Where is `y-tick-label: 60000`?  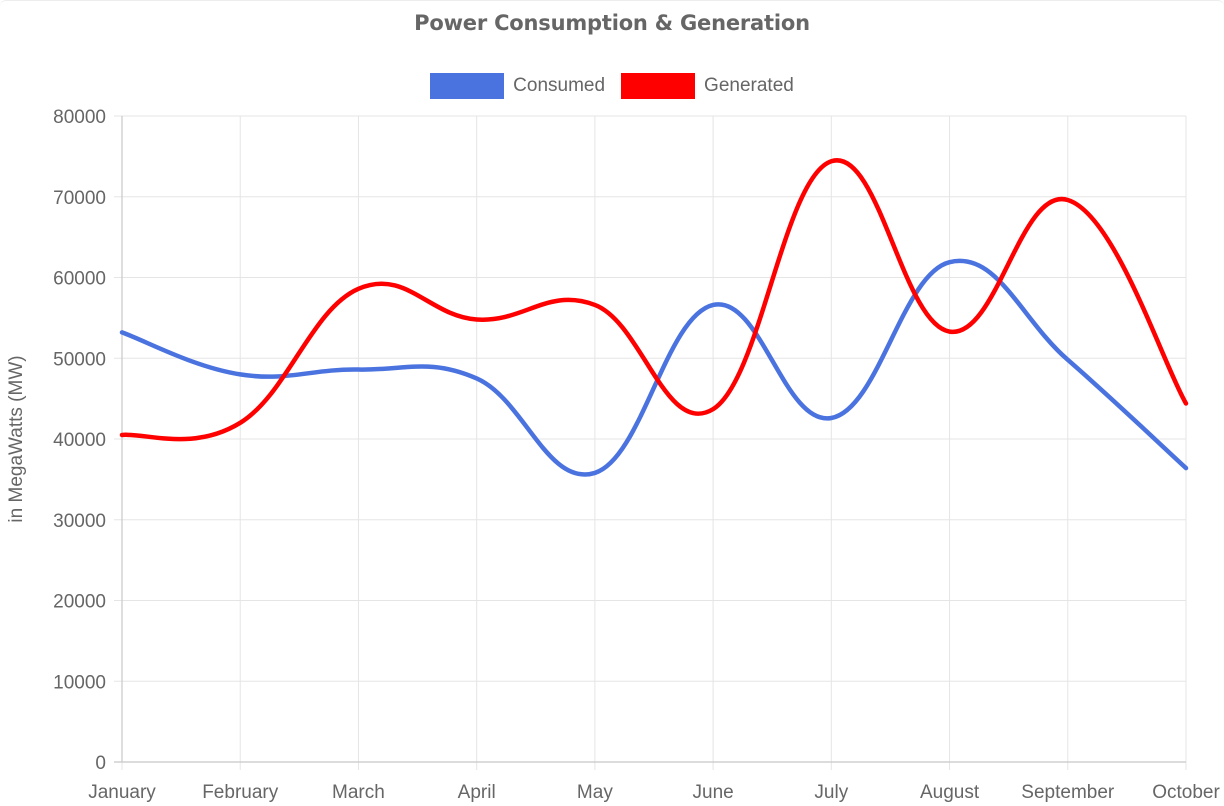 y-tick-label: 60000 is located at coordinates (79, 279).